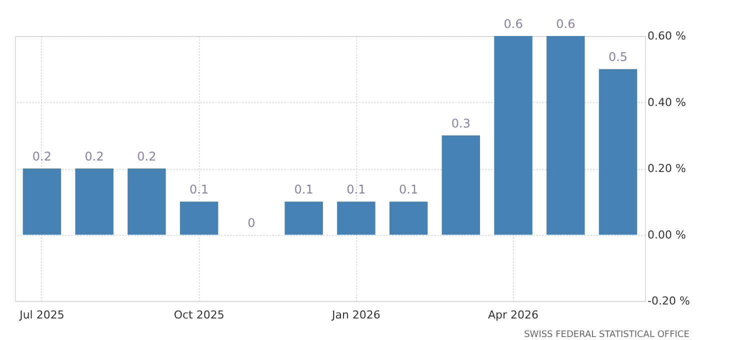 Image resolution: width=730 pixels, height=340 pixels. I want to click on data-label: 0.3, so click(460, 123).